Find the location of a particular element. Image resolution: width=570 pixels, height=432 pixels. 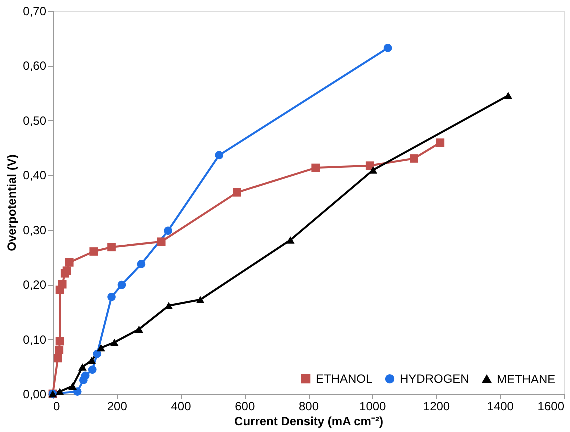

y-tick-label: 0,10 is located at coordinates (35, 339).